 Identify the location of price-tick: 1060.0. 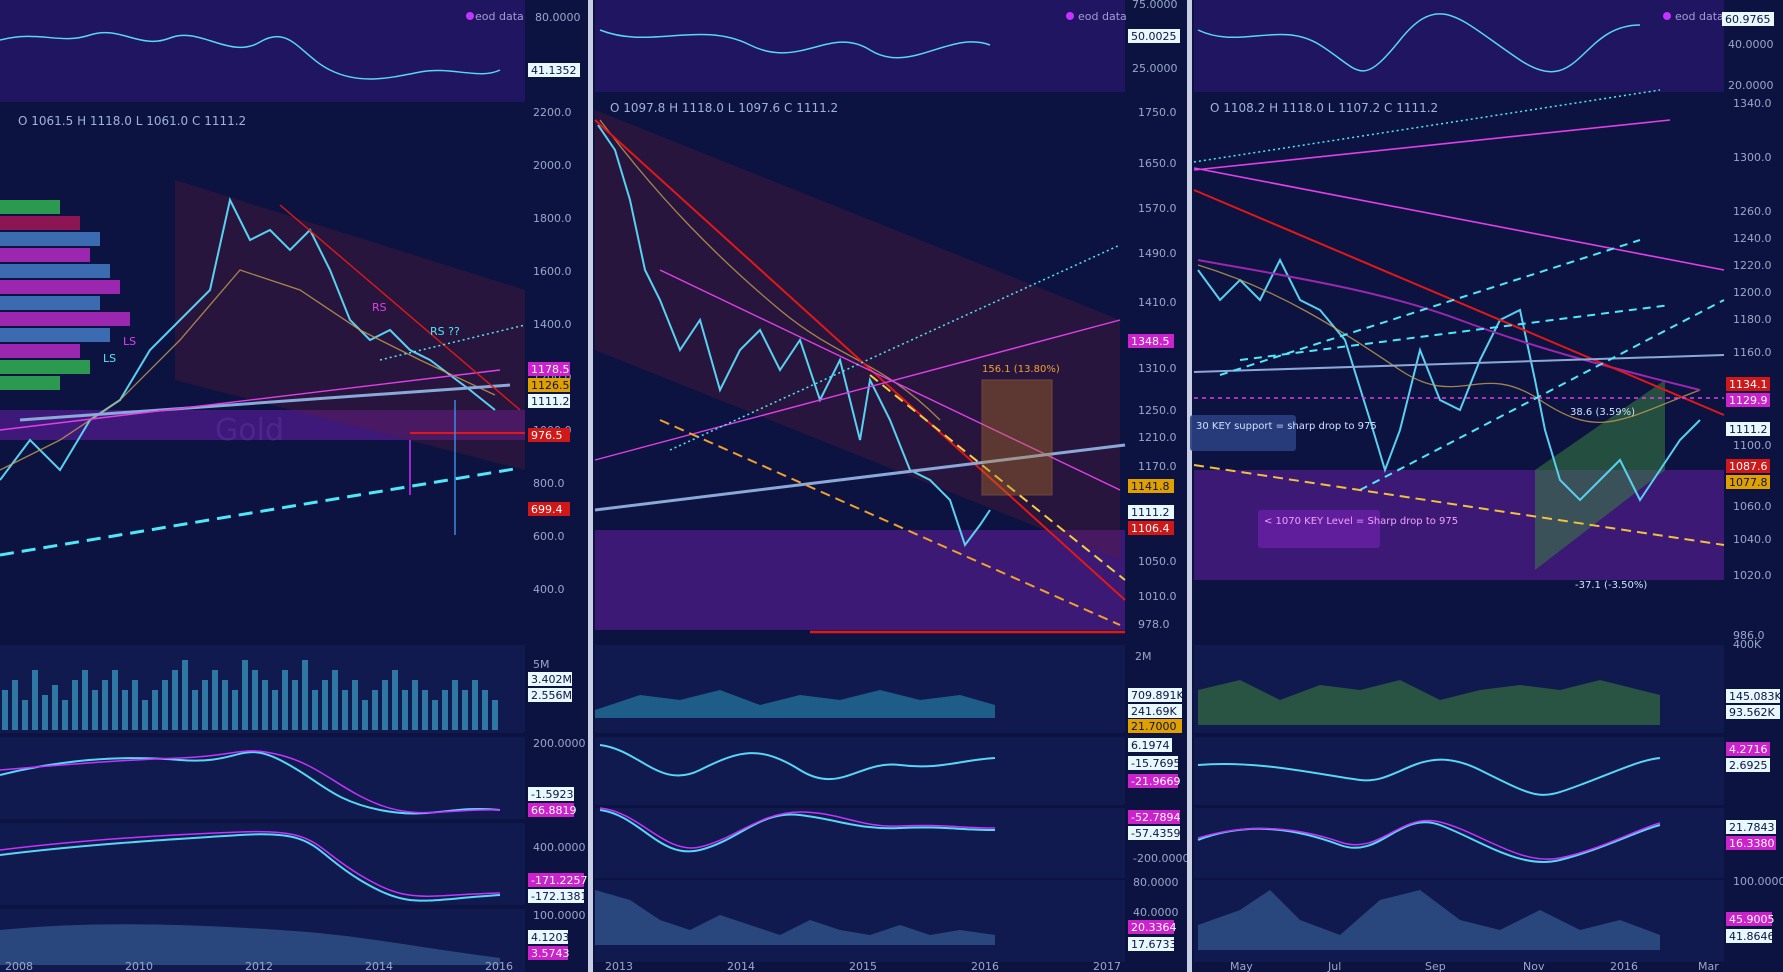
(1752, 506).